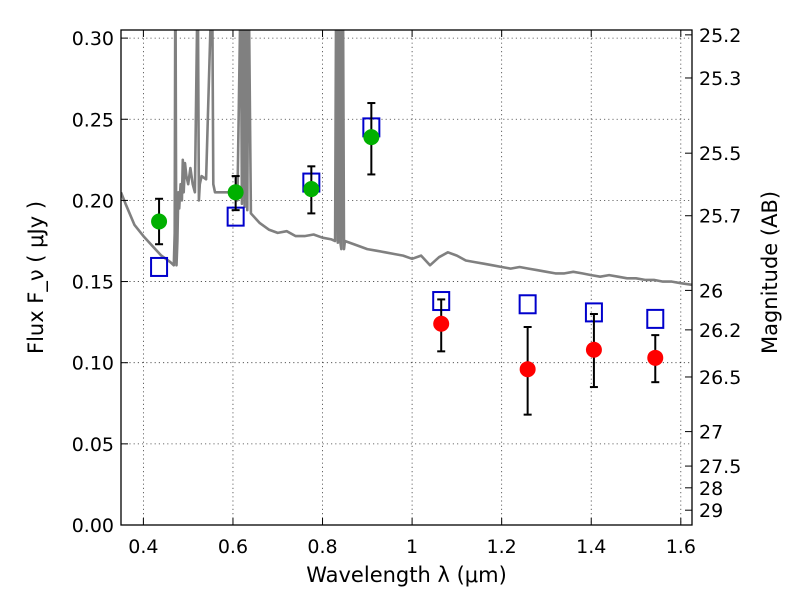  What do you see at coordinates (591, 547) in the screenshot?
I see `x-tick-label: 1.4` at bounding box center [591, 547].